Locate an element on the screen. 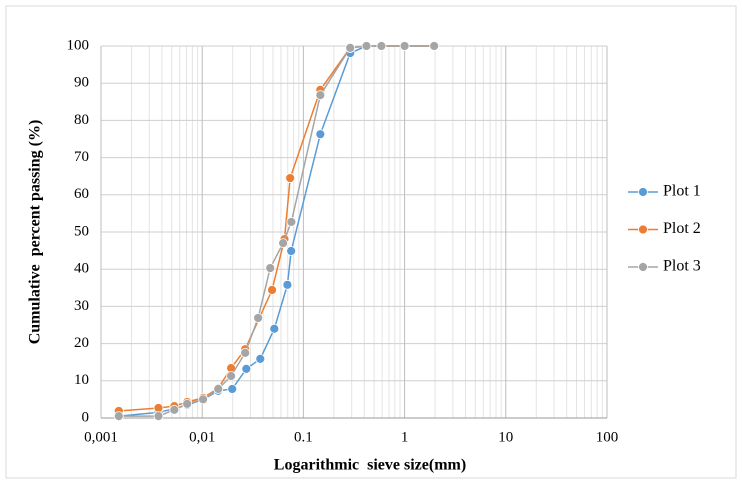 The image size is (742, 484). y-tick-label: 80 is located at coordinates (81, 120).